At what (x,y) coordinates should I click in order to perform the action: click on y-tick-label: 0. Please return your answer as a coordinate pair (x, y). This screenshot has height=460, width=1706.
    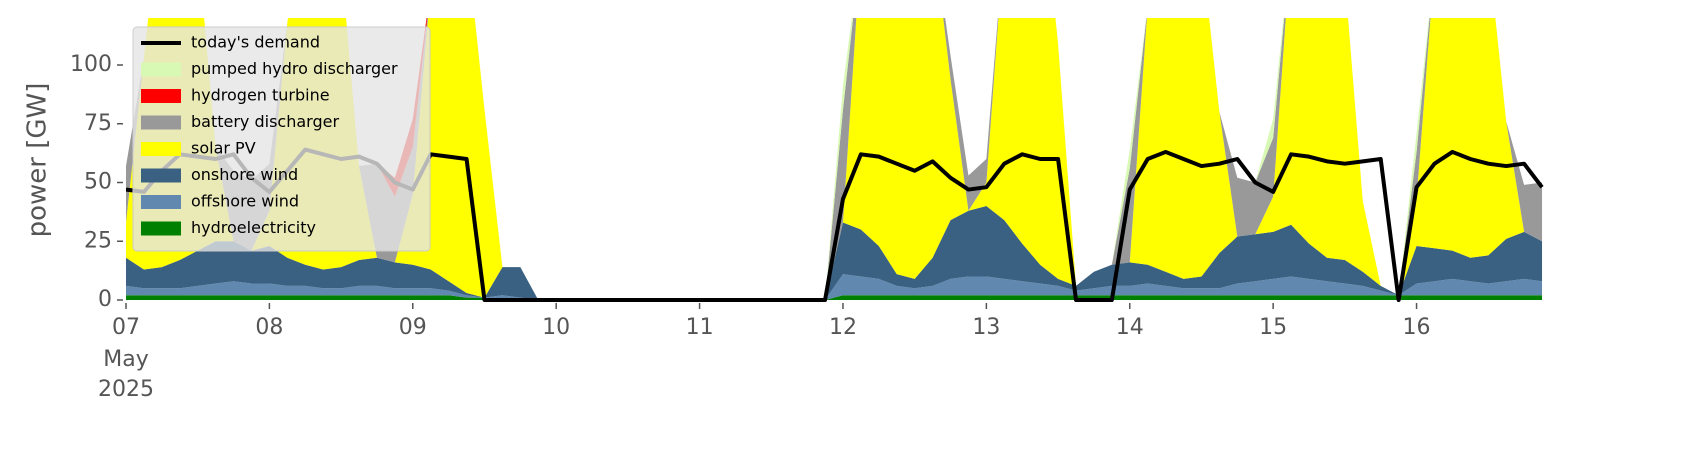
    Looking at the image, I should click on (105, 299).